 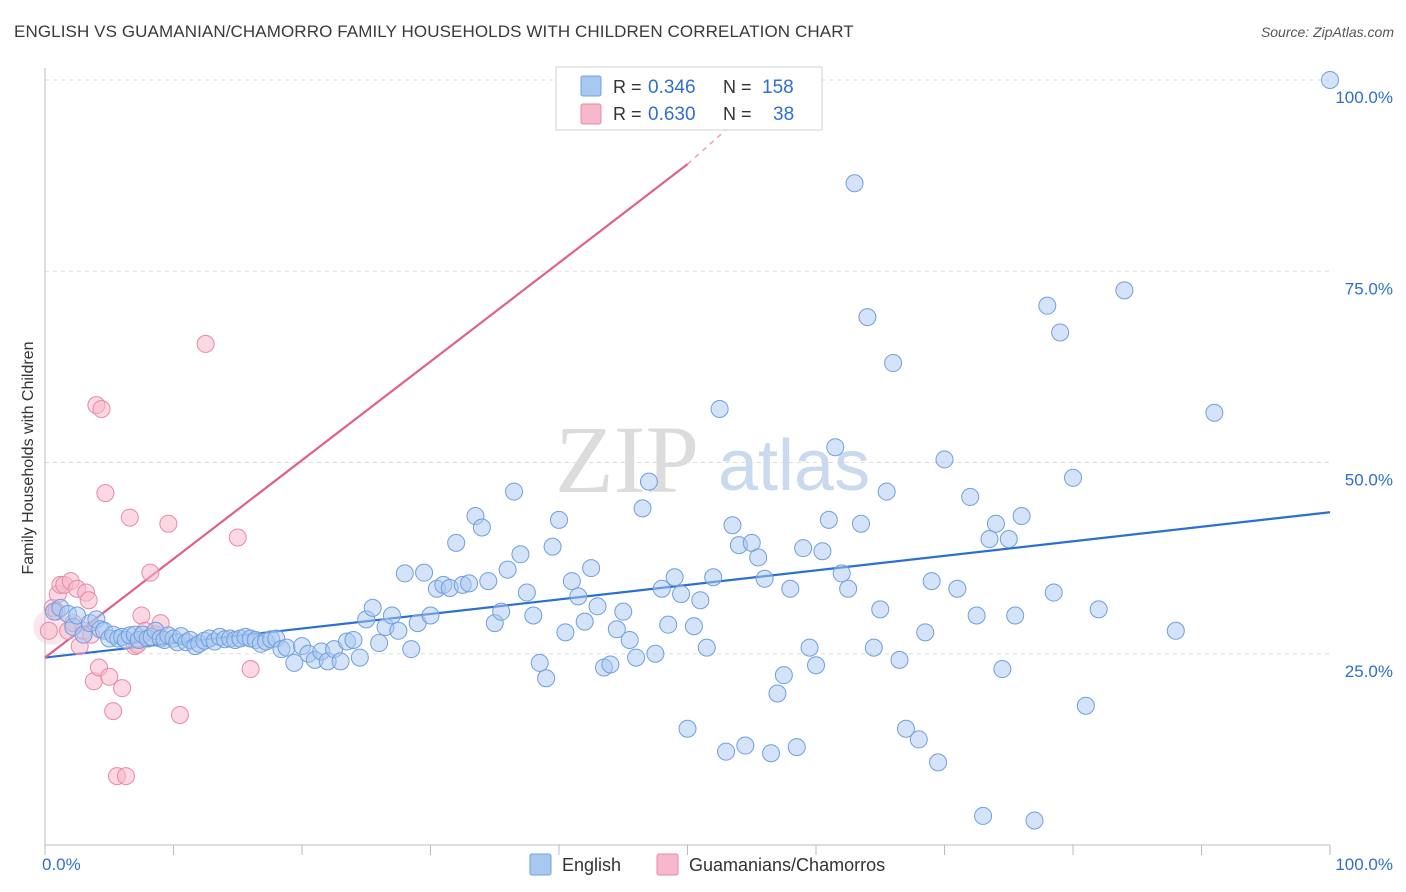 What do you see at coordinates (794, 466) in the screenshot?
I see `watermark-atlas: atlas` at bounding box center [794, 466].